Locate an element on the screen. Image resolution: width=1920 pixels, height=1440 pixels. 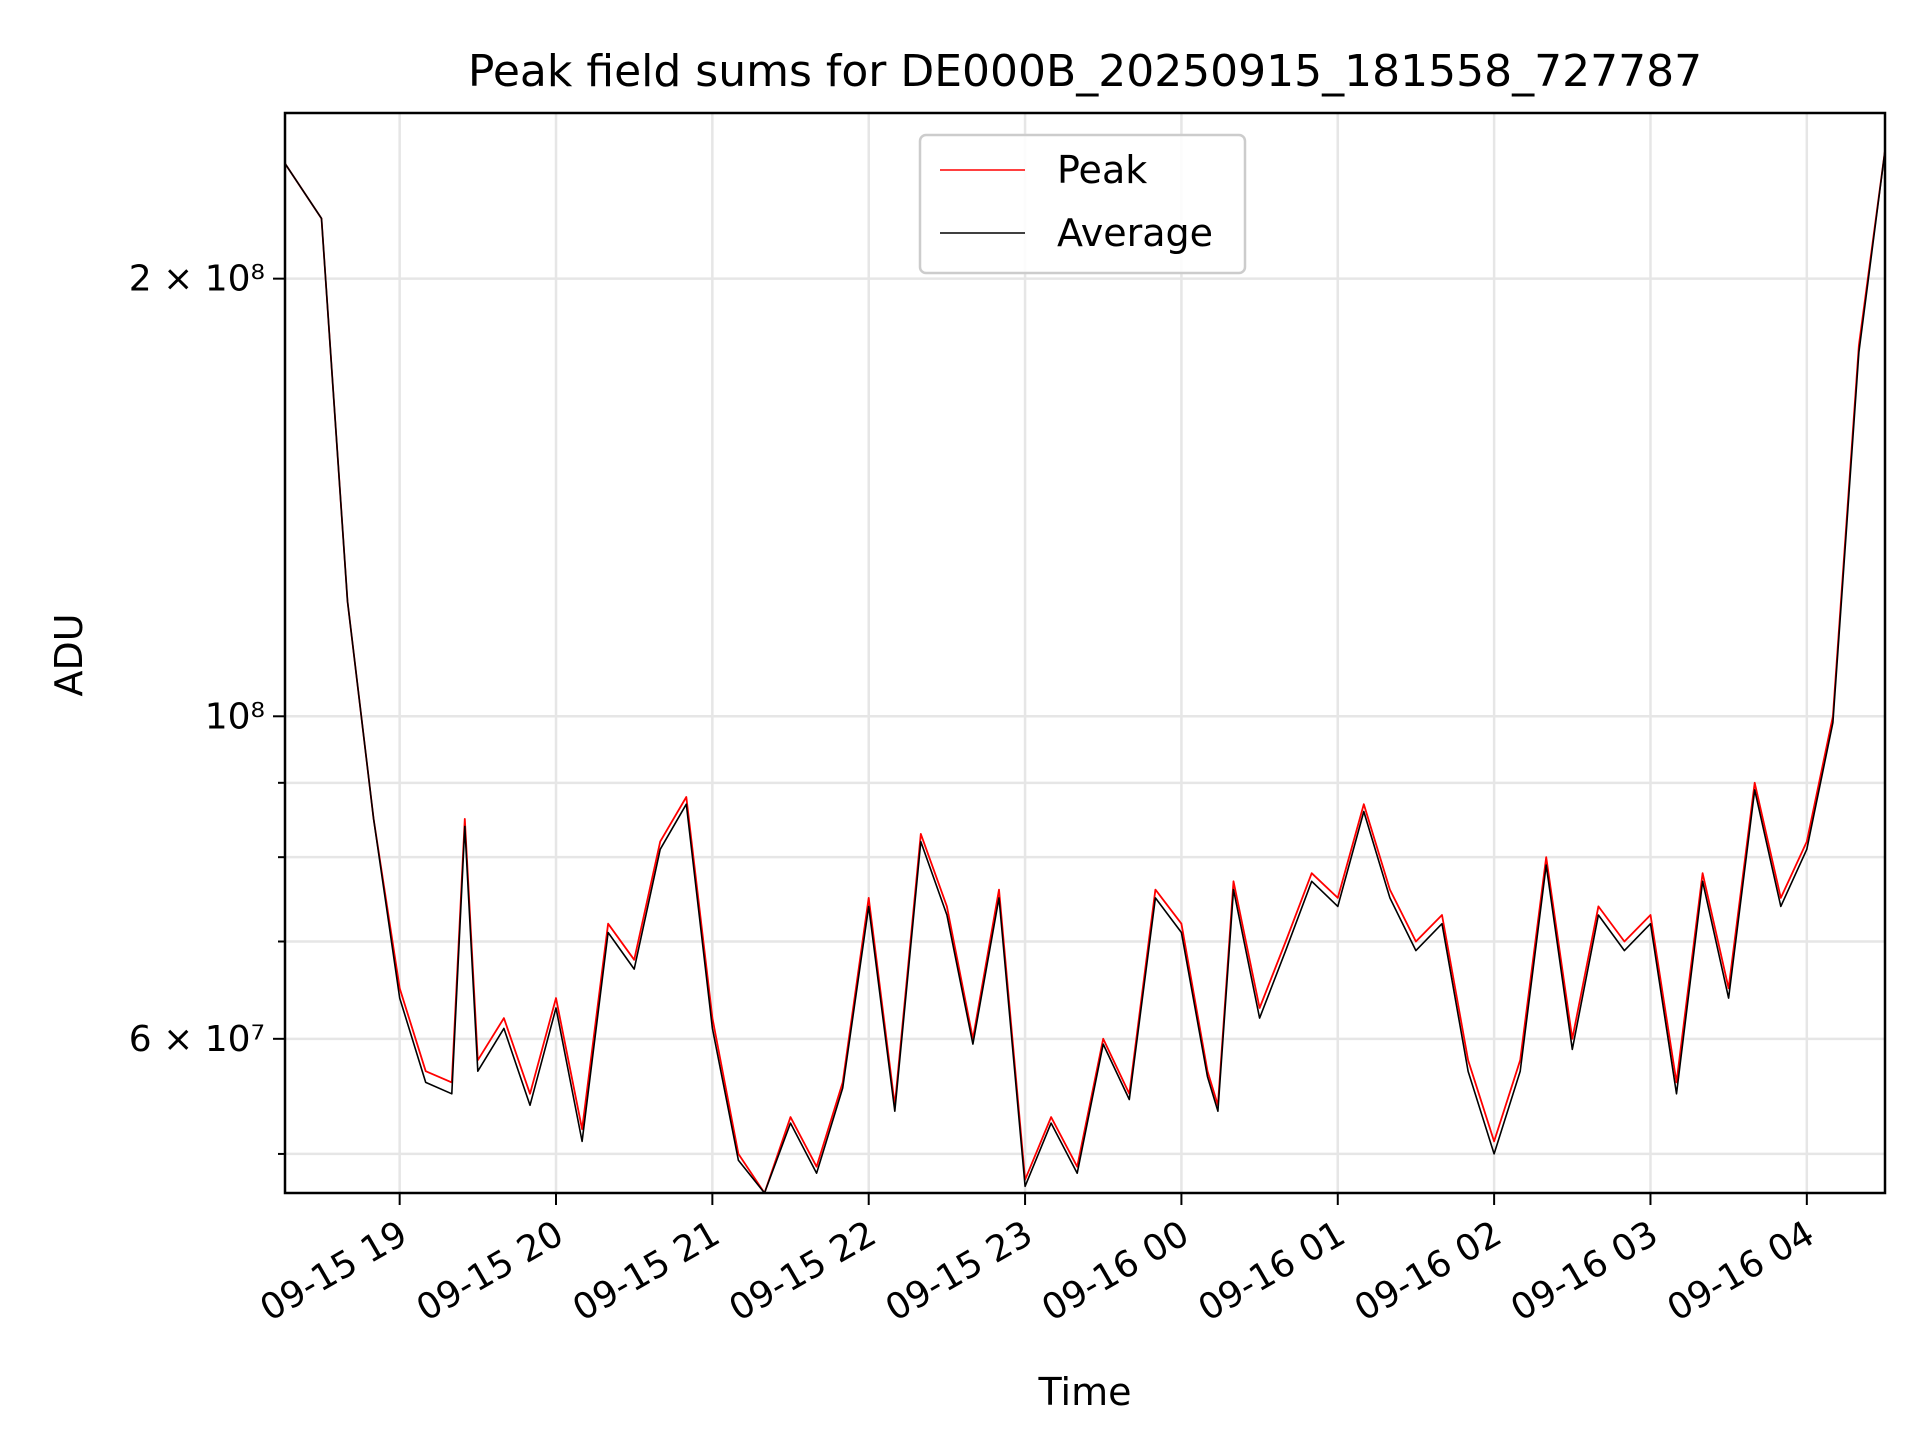
y-axis-label: ADU is located at coordinates (69, 654).